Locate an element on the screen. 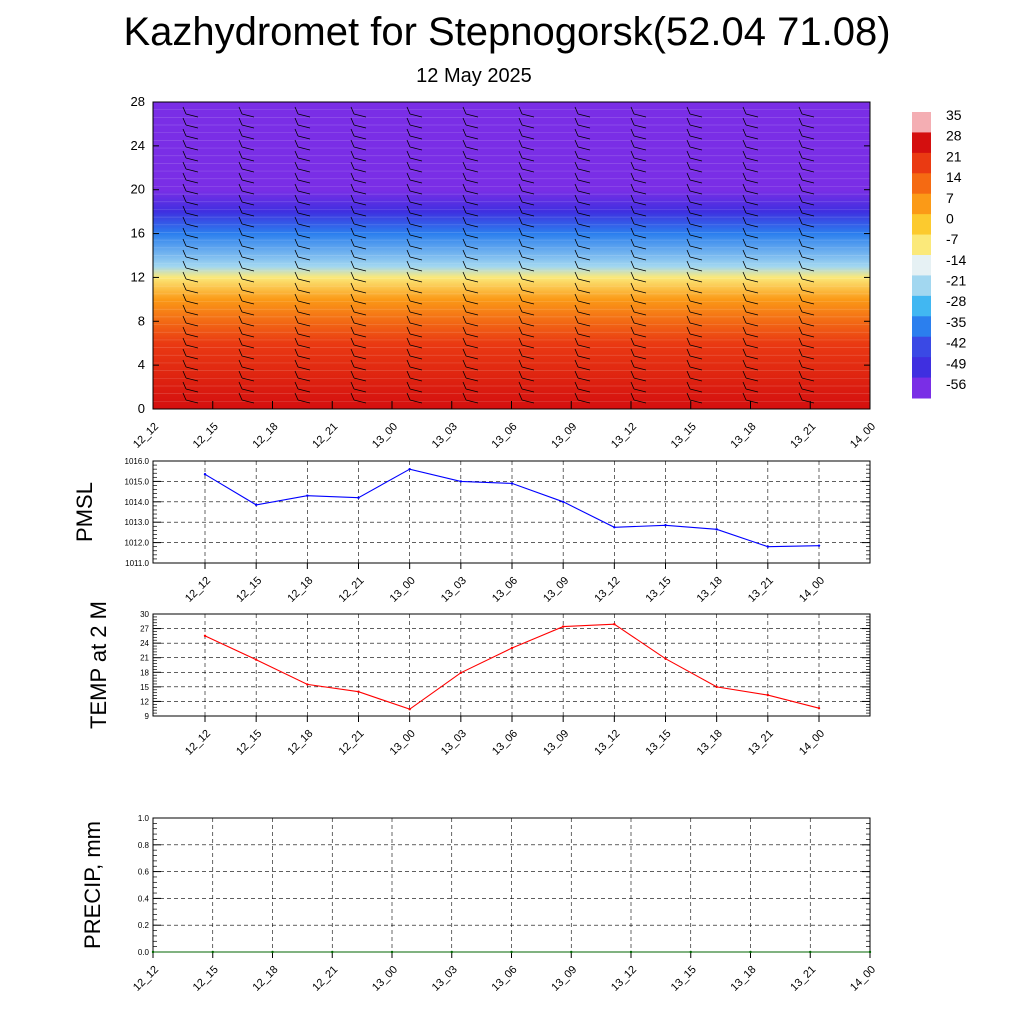  y-tick-label: 27 is located at coordinates (144, 629).